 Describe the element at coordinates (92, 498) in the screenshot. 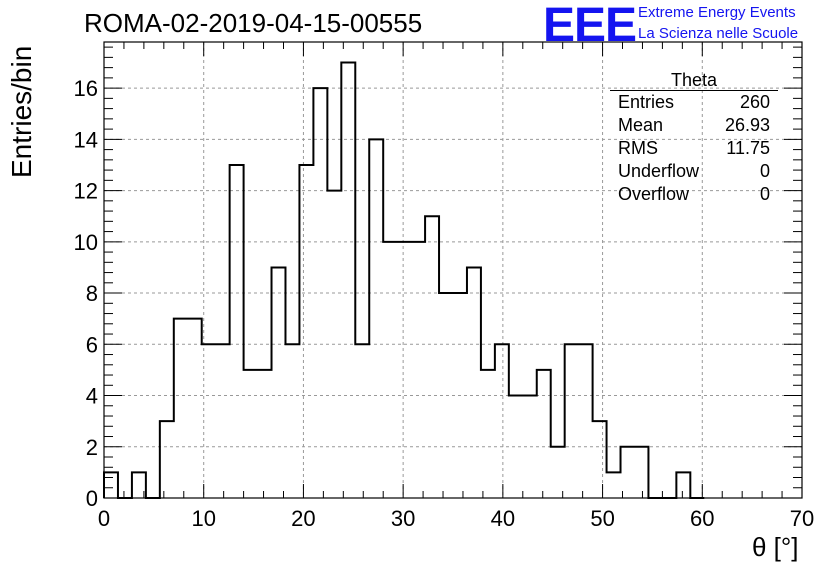

I see `y-tick-label: 0` at that location.